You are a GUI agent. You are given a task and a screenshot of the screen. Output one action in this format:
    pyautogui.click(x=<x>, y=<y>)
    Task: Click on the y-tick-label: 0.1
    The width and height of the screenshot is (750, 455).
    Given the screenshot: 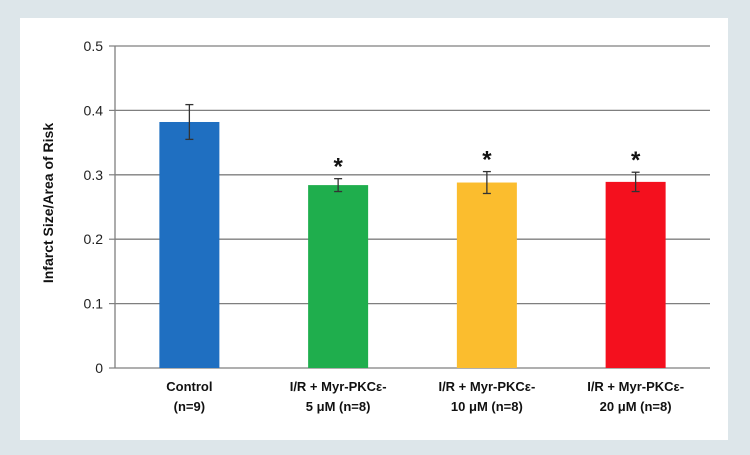 What is the action you would take?
    pyautogui.click(x=94, y=304)
    